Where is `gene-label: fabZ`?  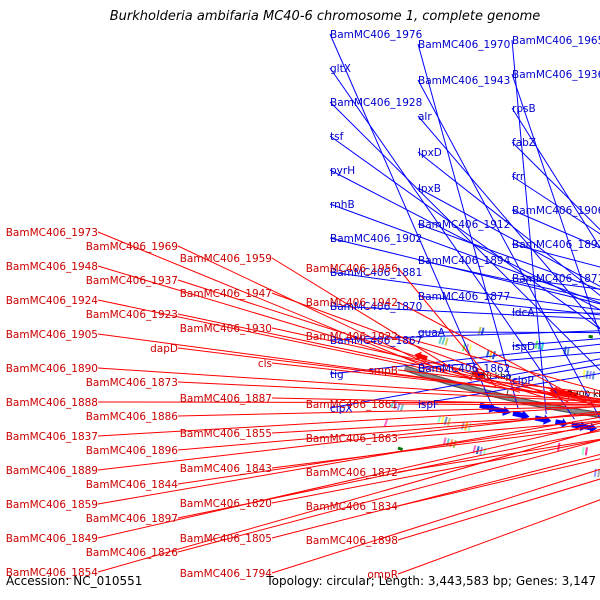
gene-label: fabZ is located at coordinates (524, 143).